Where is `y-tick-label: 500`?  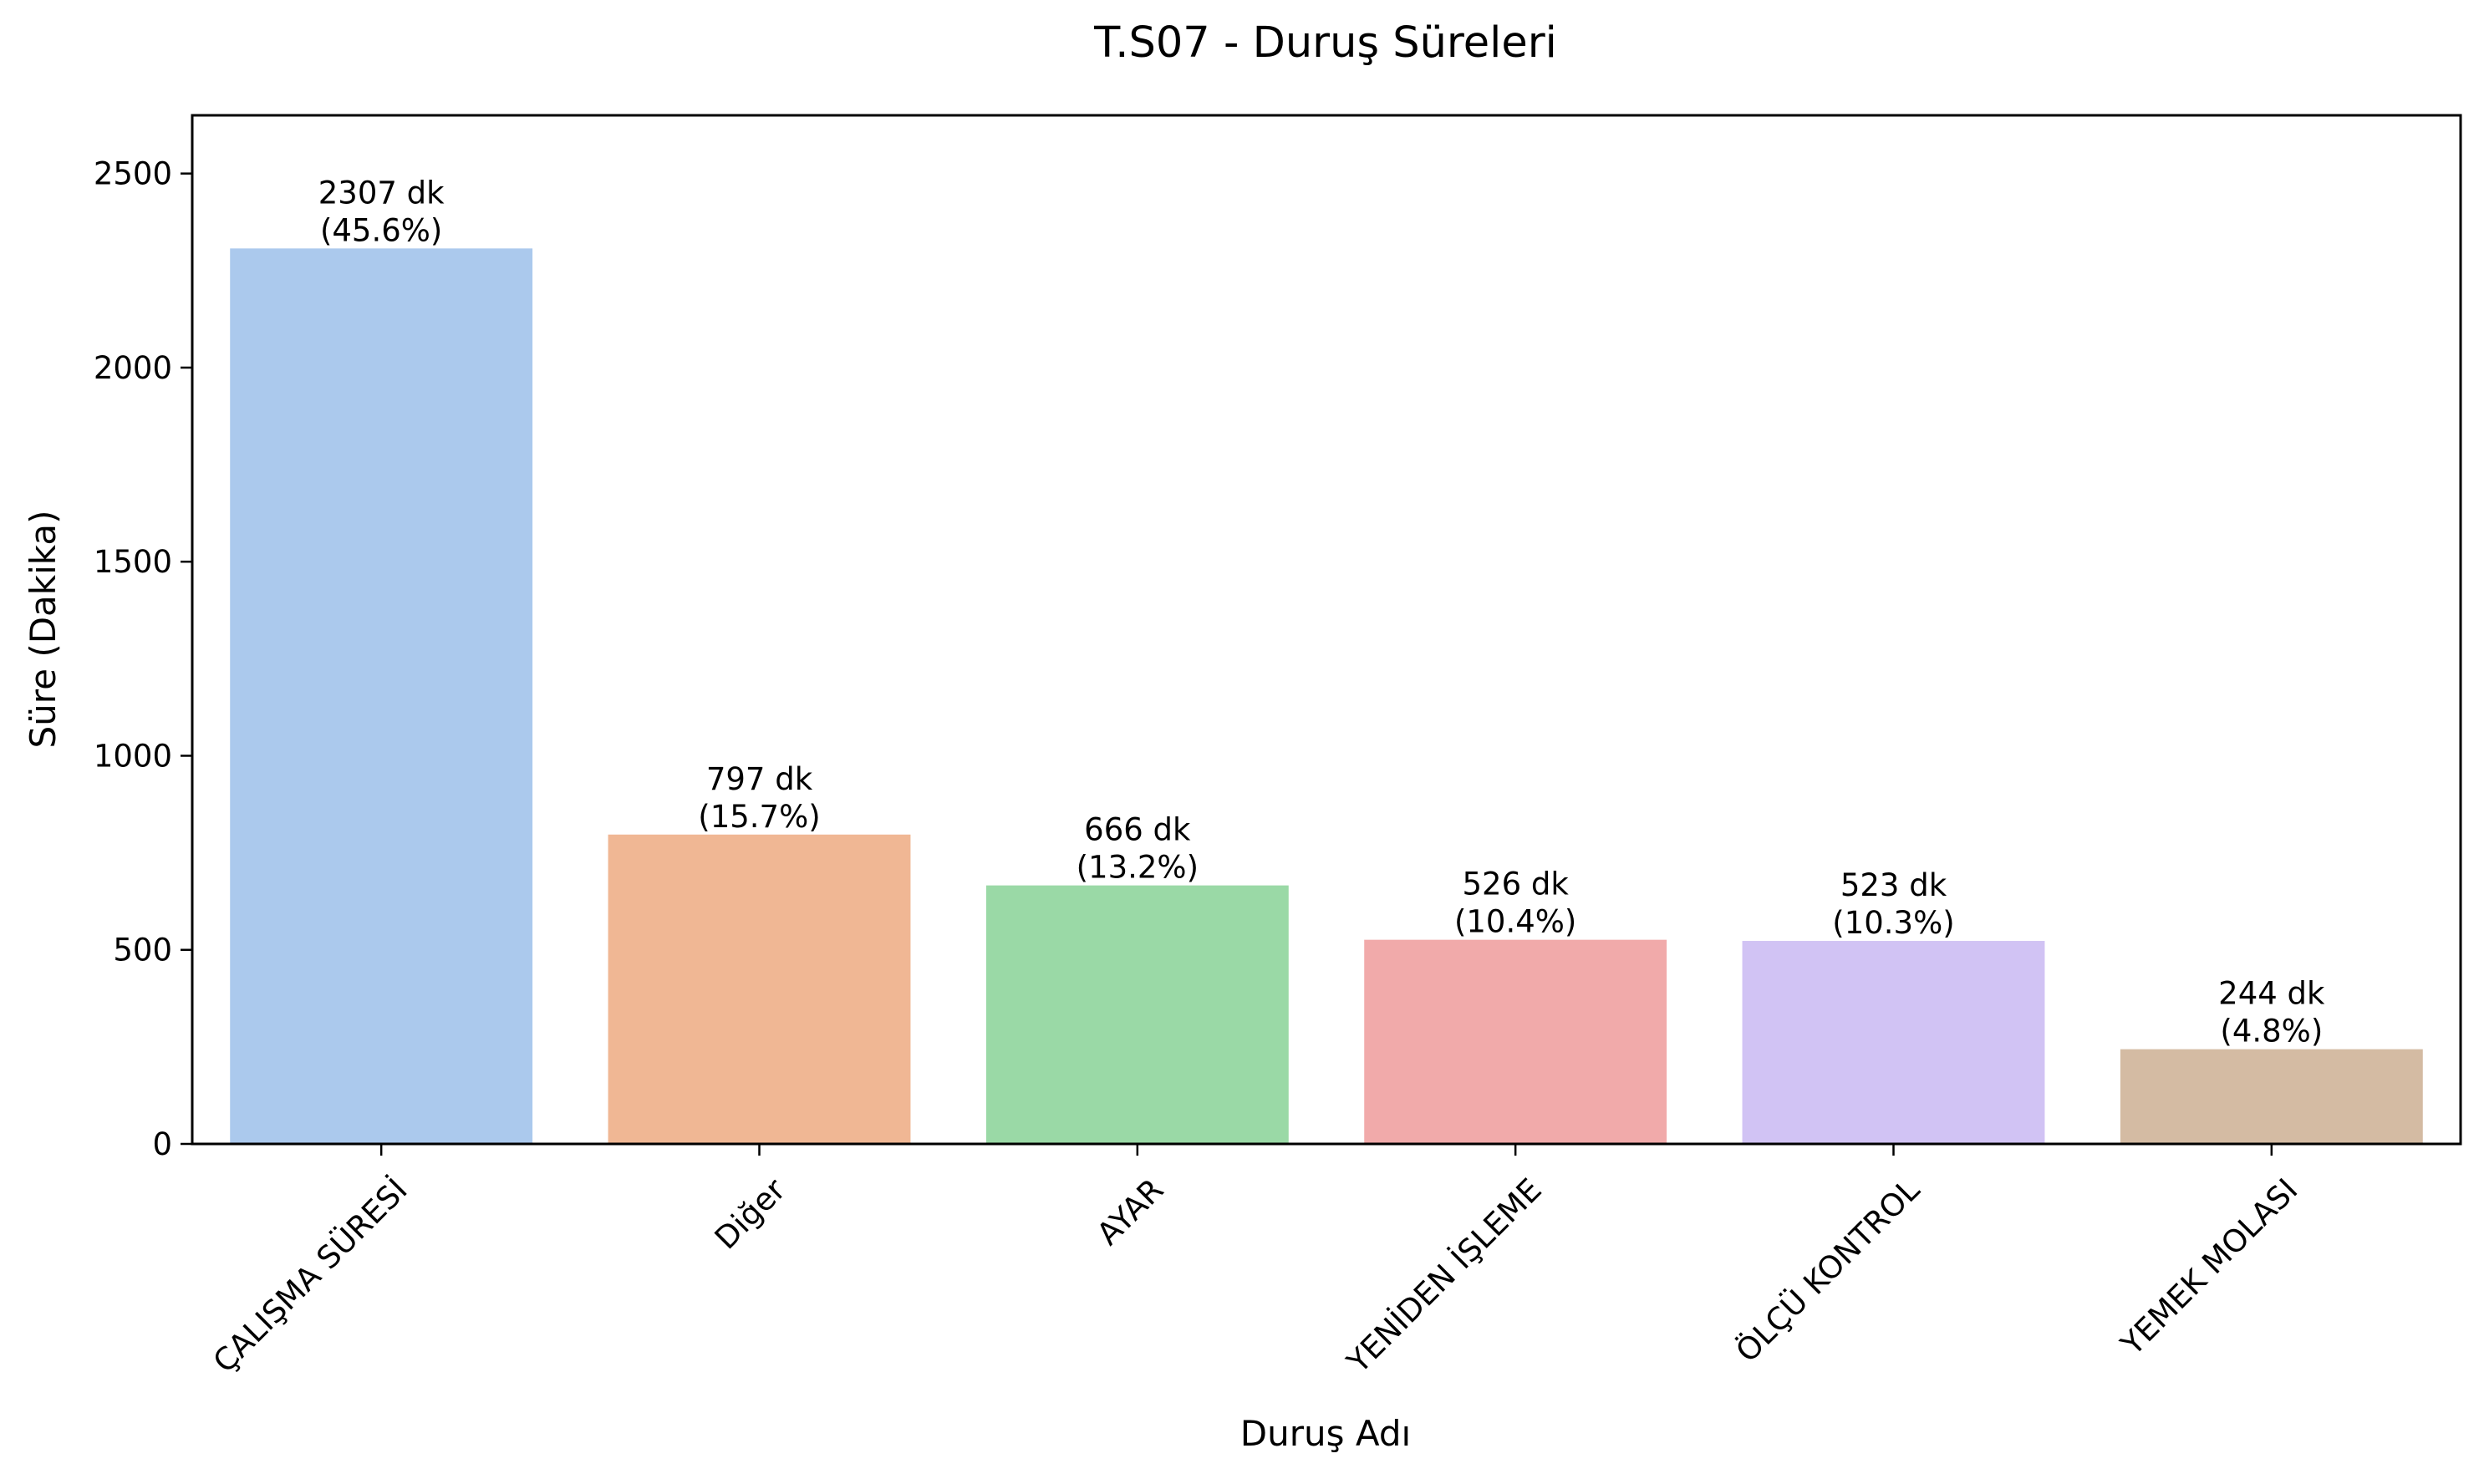
y-tick-label: 500 is located at coordinates (142, 950).